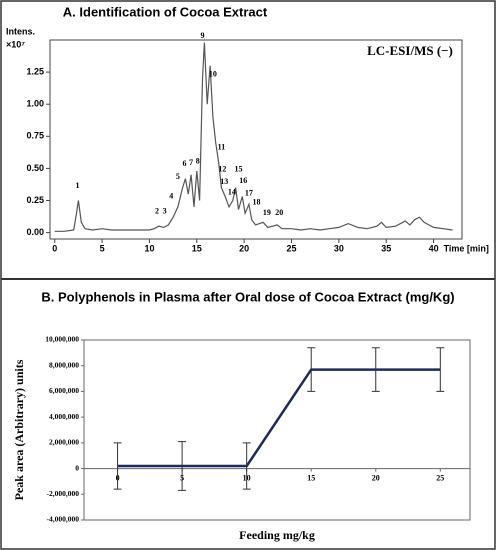 The image size is (496, 550). I want to click on peak-label: 19, so click(267, 212).